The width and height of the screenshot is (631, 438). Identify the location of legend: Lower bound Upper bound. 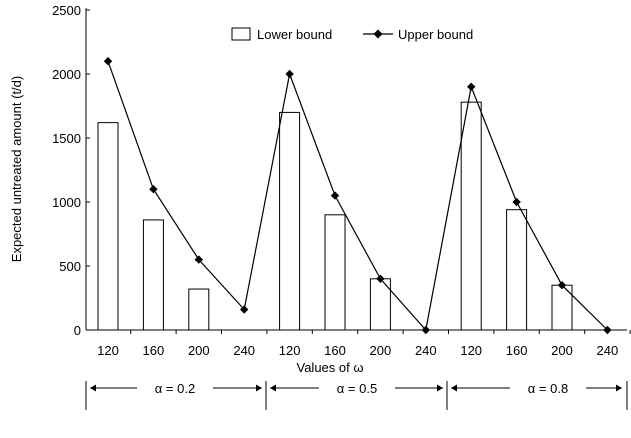
(352, 34).